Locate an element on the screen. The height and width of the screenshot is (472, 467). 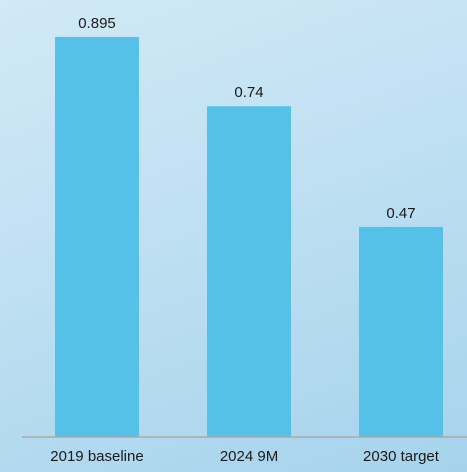
category-label-1: 2024 9M is located at coordinates (249, 456).